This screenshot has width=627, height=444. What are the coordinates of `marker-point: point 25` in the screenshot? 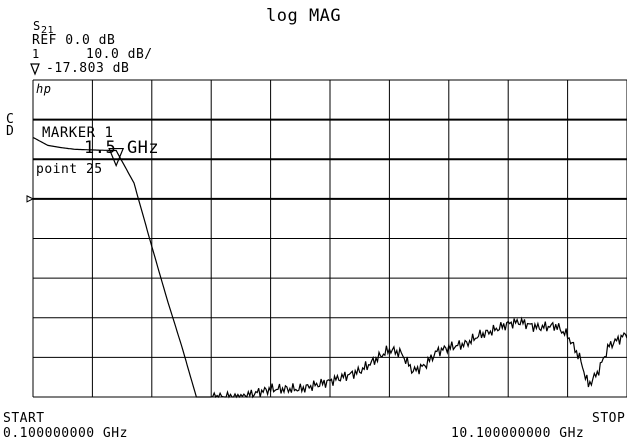 It's located at (69, 169).